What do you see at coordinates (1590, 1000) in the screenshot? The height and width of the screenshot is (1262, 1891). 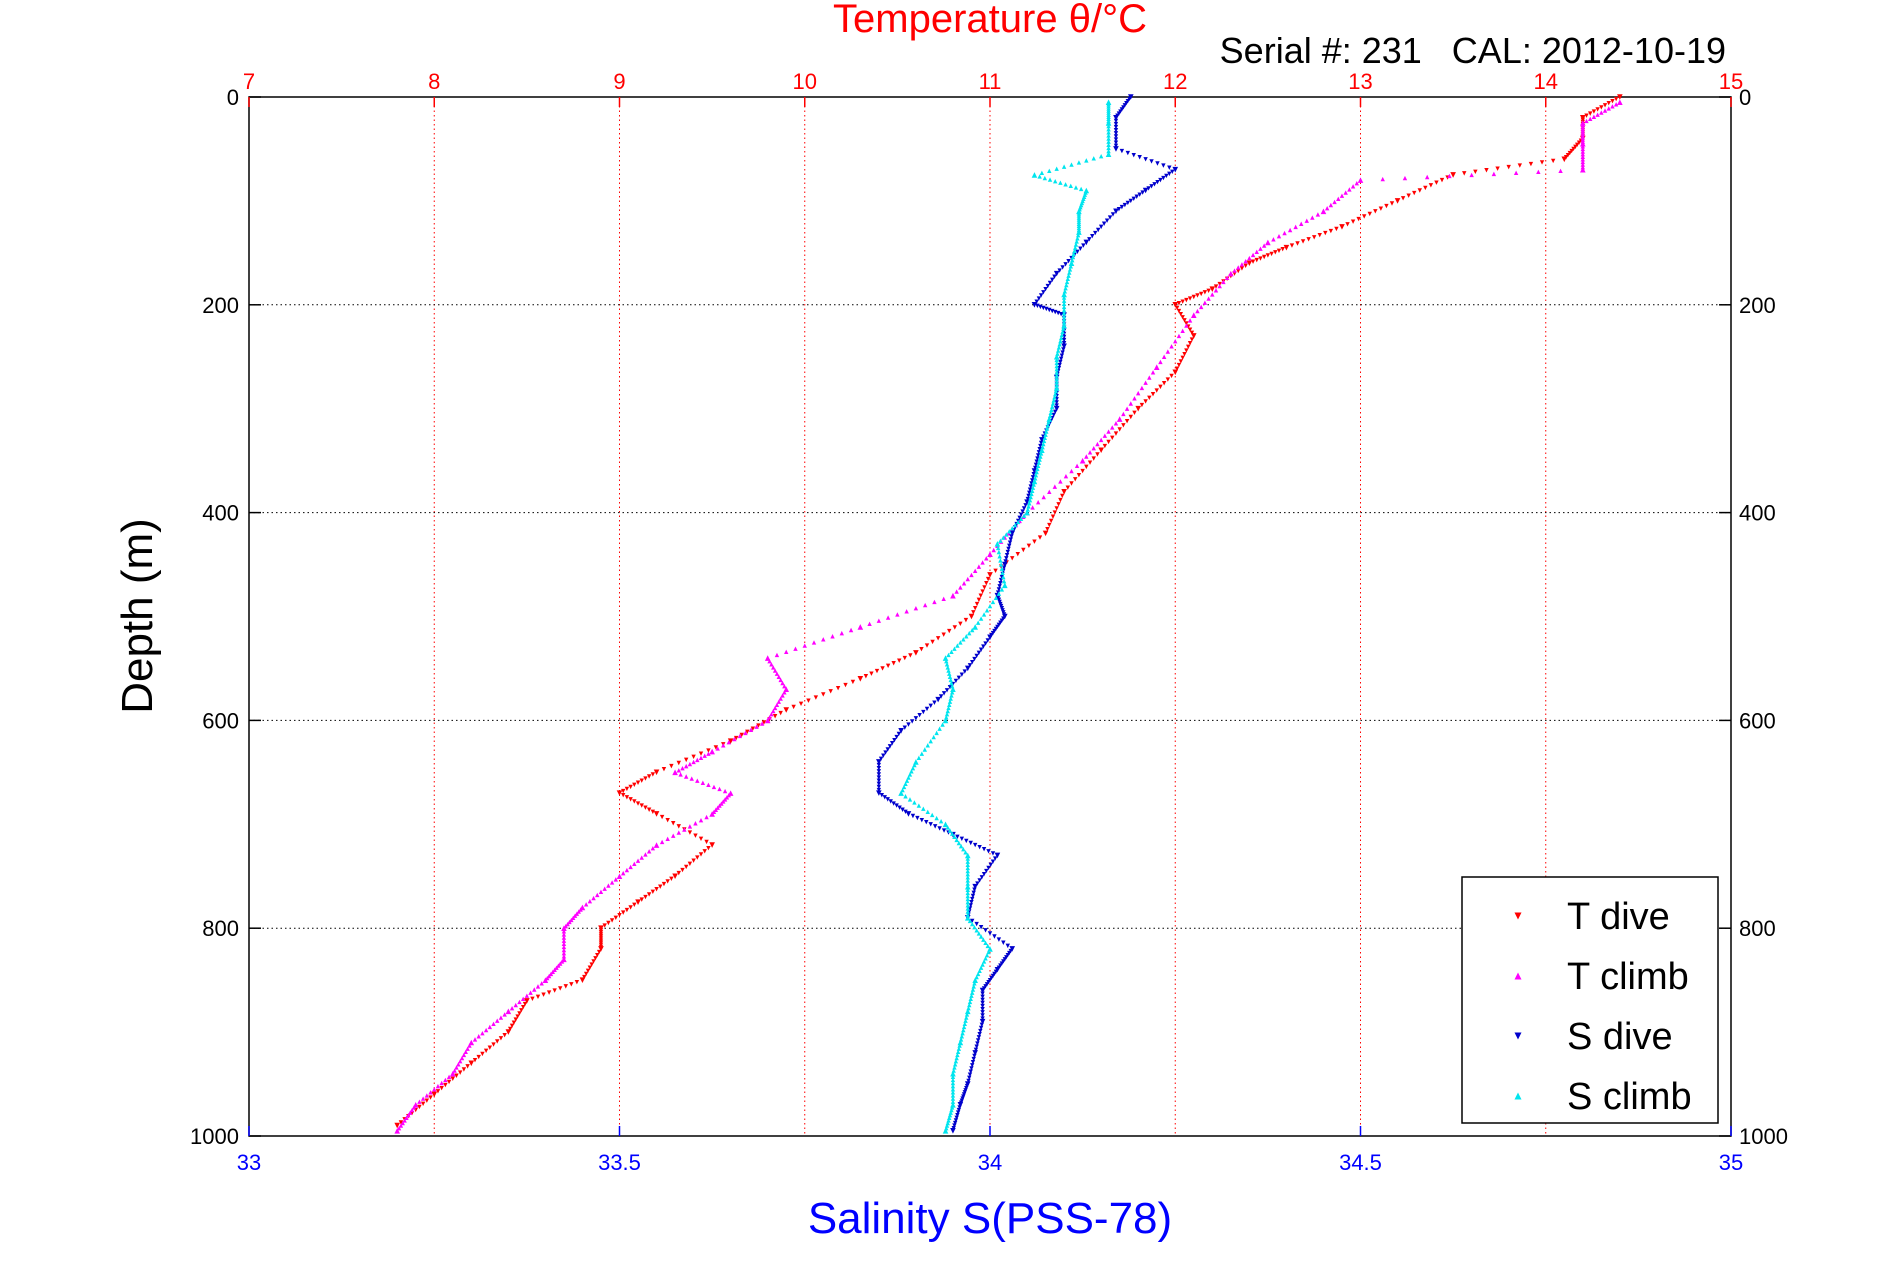 I see `legend: T dive T climb S dive S climb` at bounding box center [1590, 1000].